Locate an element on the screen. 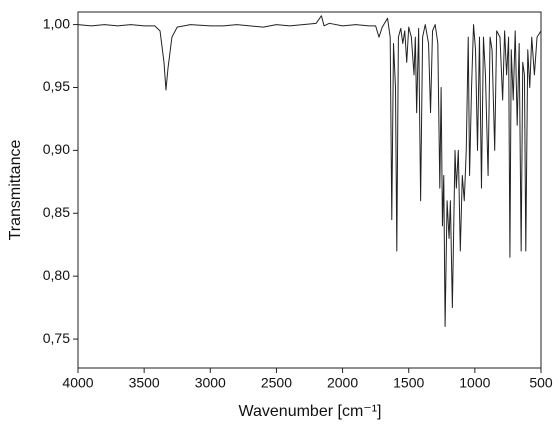 This screenshot has width=560, height=436. y-tick-label: 0,85 is located at coordinates (56, 212).